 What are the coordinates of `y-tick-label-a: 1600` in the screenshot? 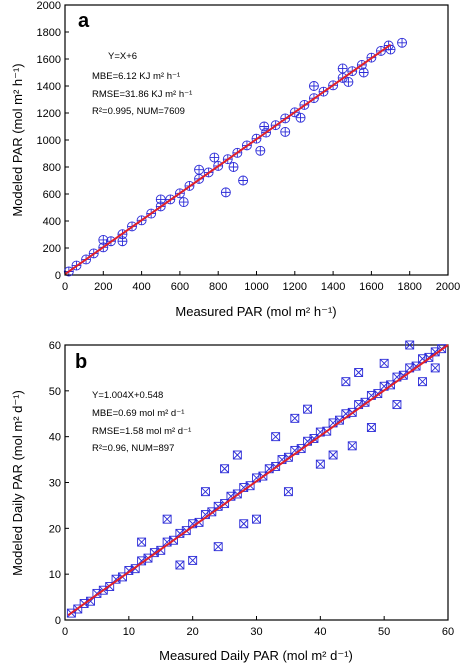 It's located at (49, 60).